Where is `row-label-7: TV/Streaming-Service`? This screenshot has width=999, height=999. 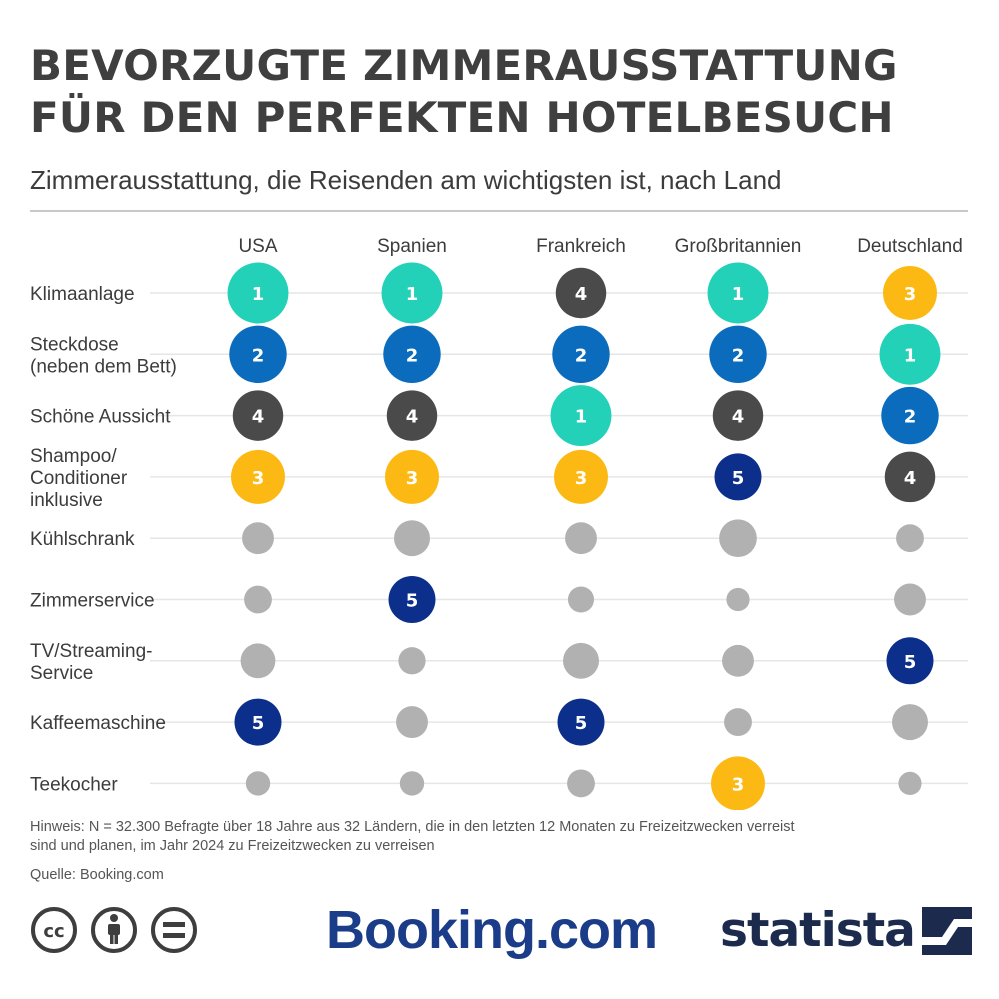 row-label-7: TV/Streaming-Service is located at coordinates (91, 662).